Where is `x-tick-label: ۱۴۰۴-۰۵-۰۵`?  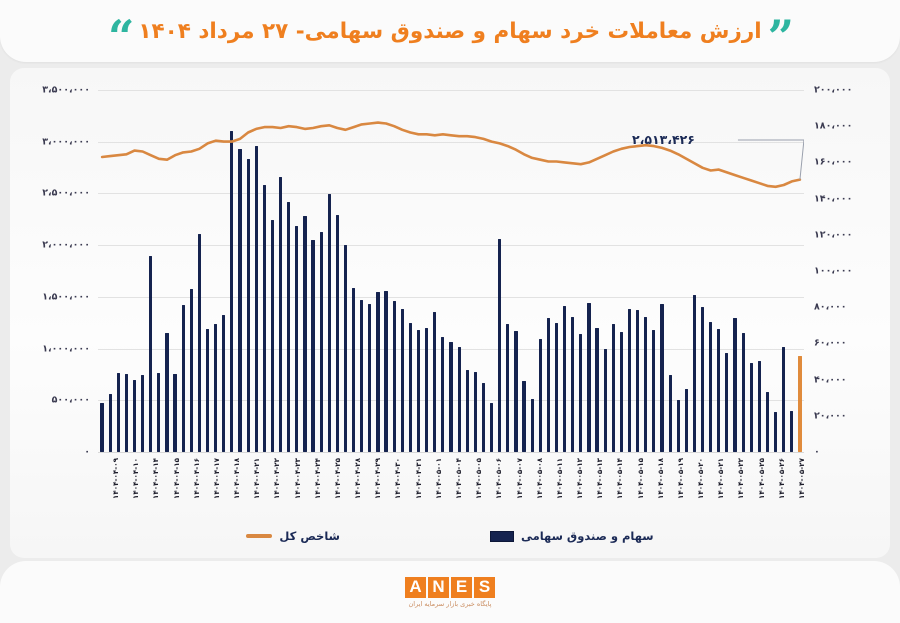 x-tick-label: ۱۴۰۴-۰۵-۰۵ is located at coordinates (479, 479).